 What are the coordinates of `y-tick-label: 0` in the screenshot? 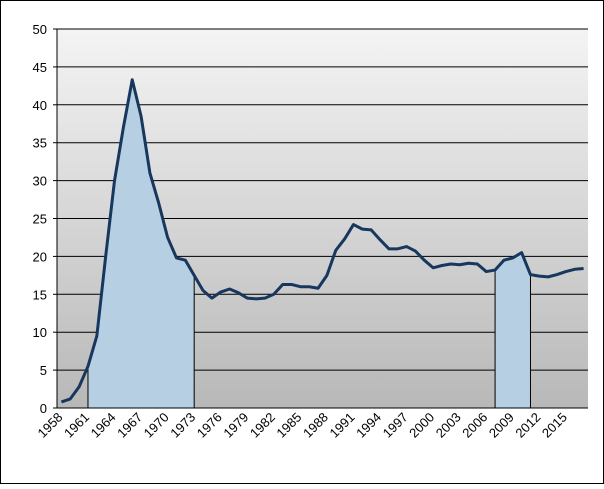 It's located at (43, 408).